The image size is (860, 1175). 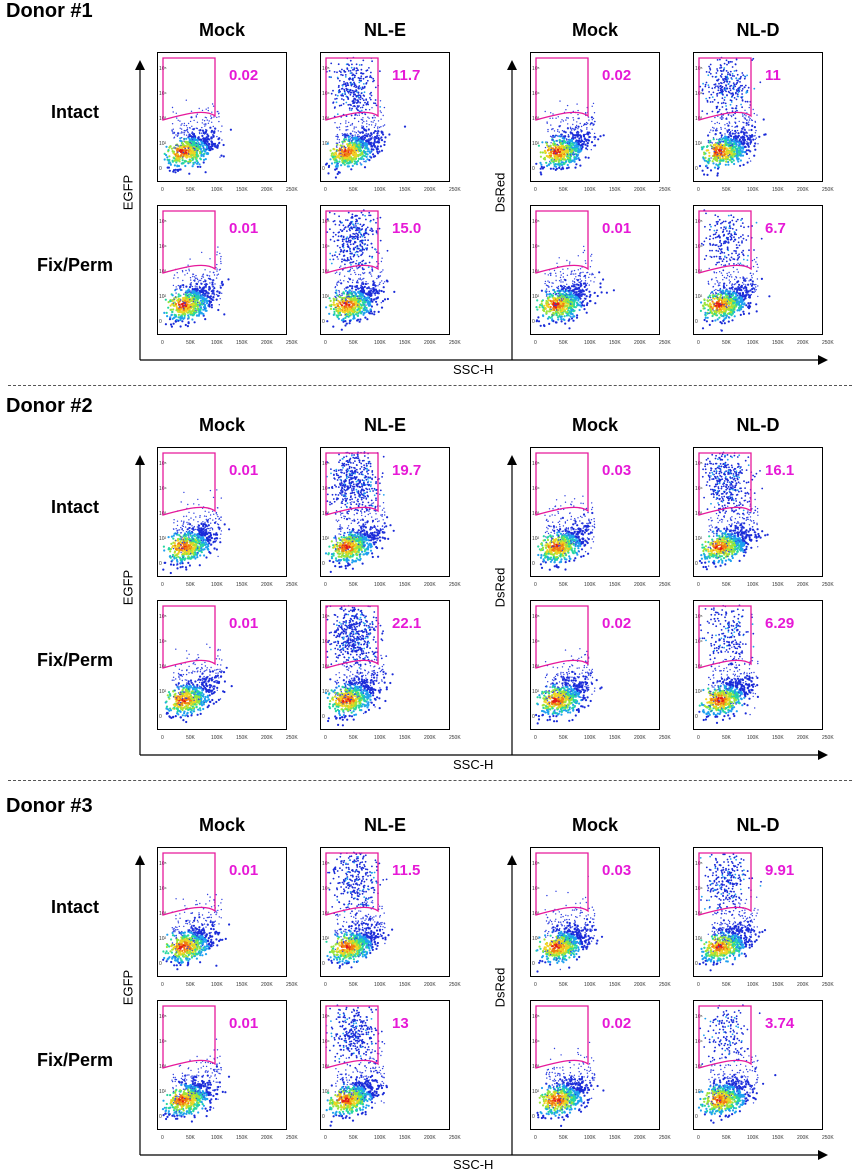 What do you see at coordinates (325, 190) in the screenshot?
I see `x-tick-label: 0` at bounding box center [325, 190].